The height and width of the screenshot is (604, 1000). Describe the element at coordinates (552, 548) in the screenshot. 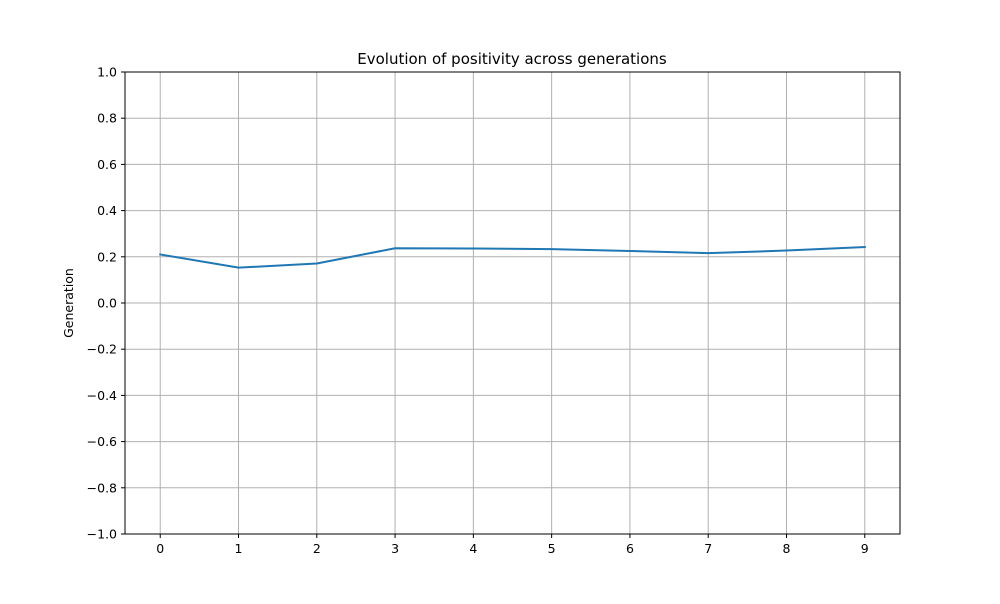

I see `x-tick-label: 5` at that location.